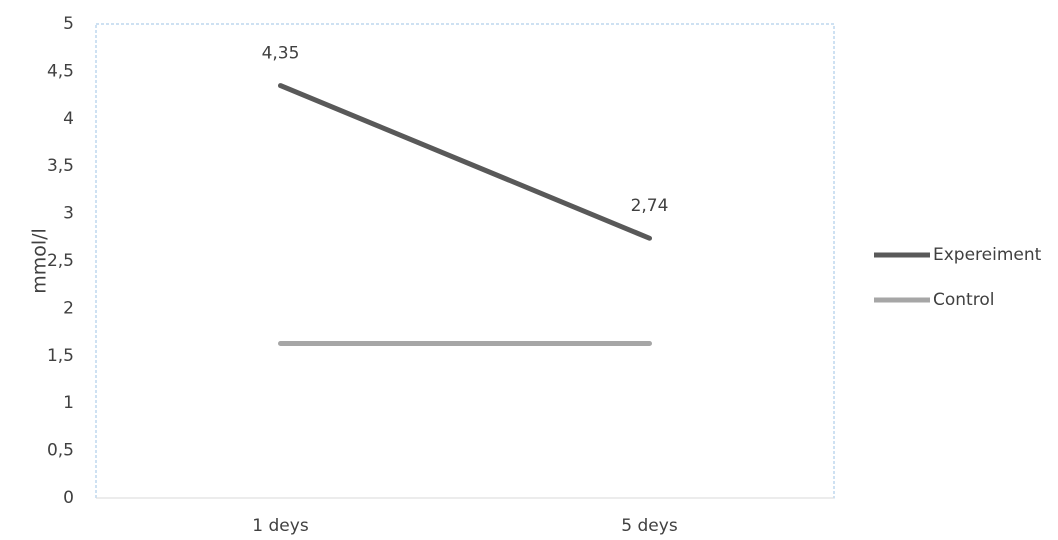 The height and width of the screenshot is (540, 1058). Describe the element at coordinates (280, 526) in the screenshot. I see `x-category-label: 1 deys` at that location.